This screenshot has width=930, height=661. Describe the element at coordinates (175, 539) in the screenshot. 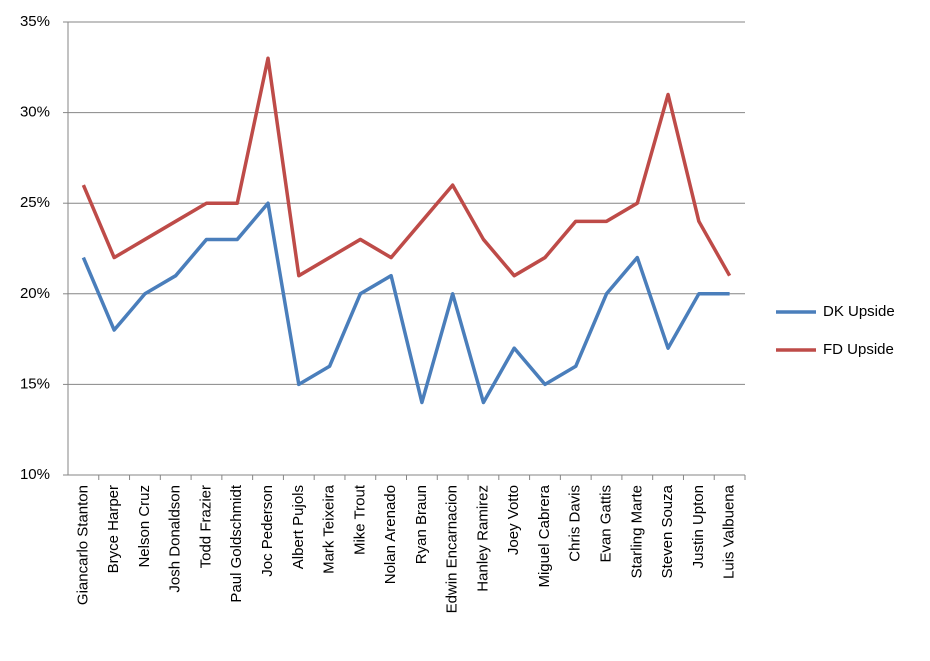

I see `x-tick-label: Josh Donaldson` at that location.